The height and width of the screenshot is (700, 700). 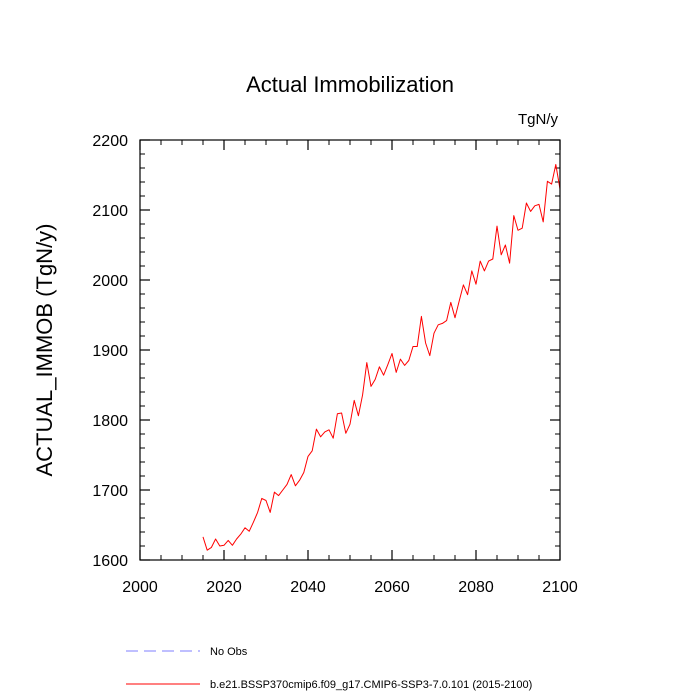 I want to click on x-tick-label: 2100, so click(x=560, y=587).